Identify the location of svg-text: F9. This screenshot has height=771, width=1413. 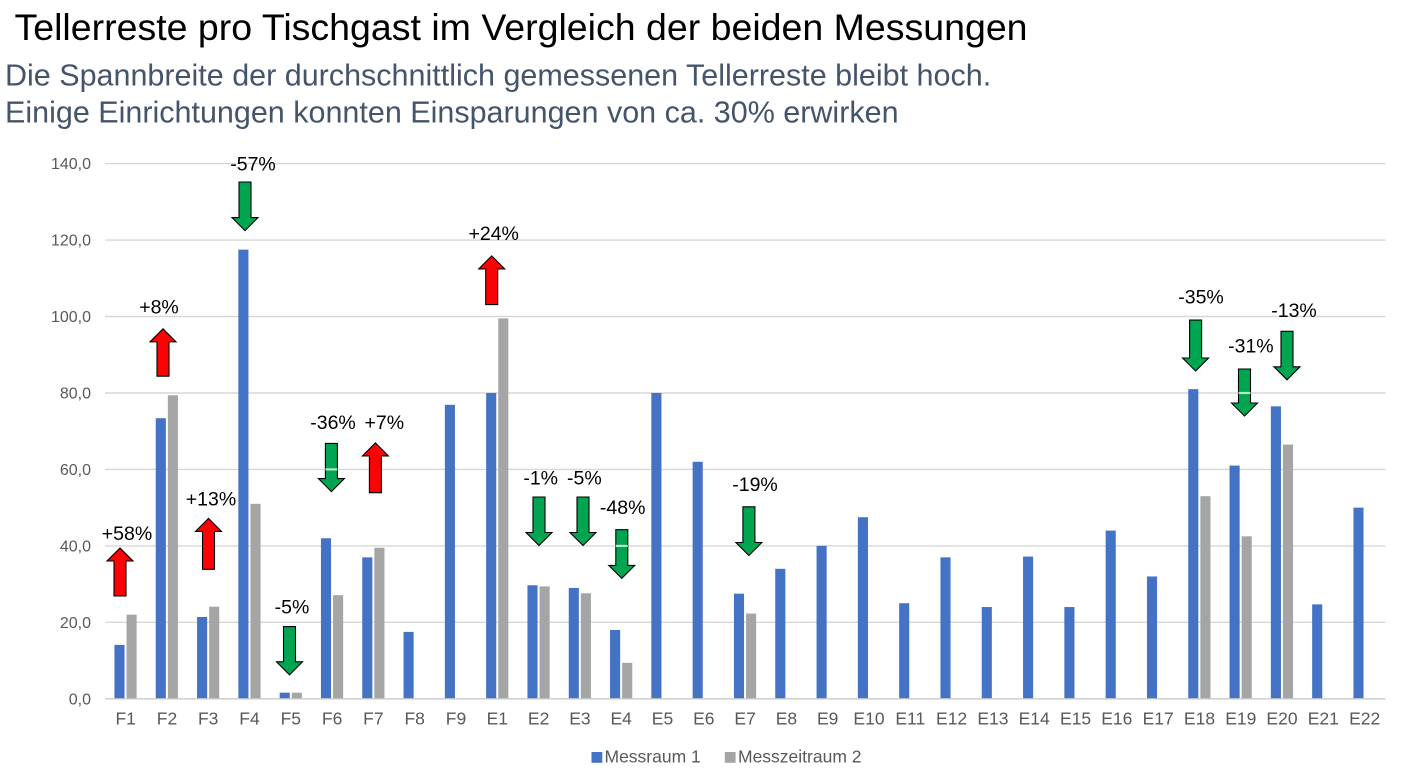
(456, 719).